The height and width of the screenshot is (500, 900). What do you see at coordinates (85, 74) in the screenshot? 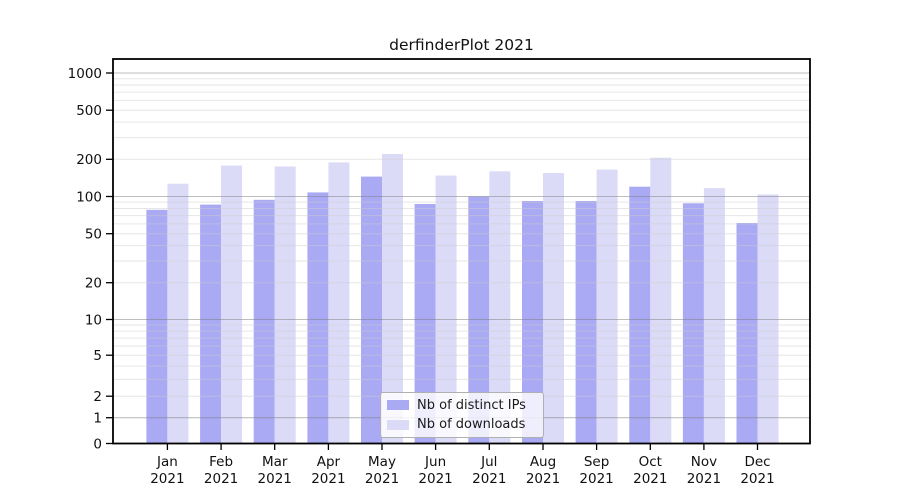
I see `y-tick-label: 1000` at bounding box center [85, 74].